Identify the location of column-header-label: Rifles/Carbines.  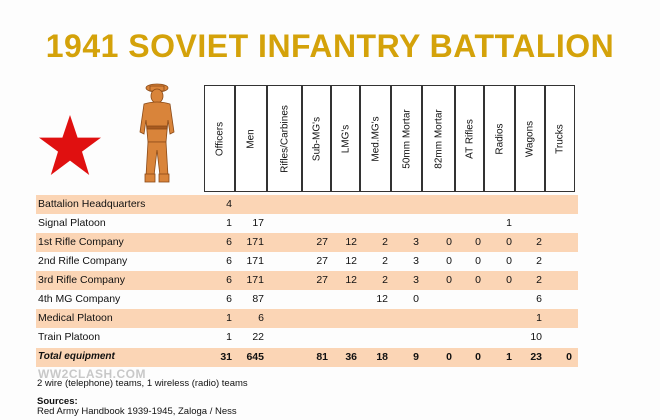
(284, 138).